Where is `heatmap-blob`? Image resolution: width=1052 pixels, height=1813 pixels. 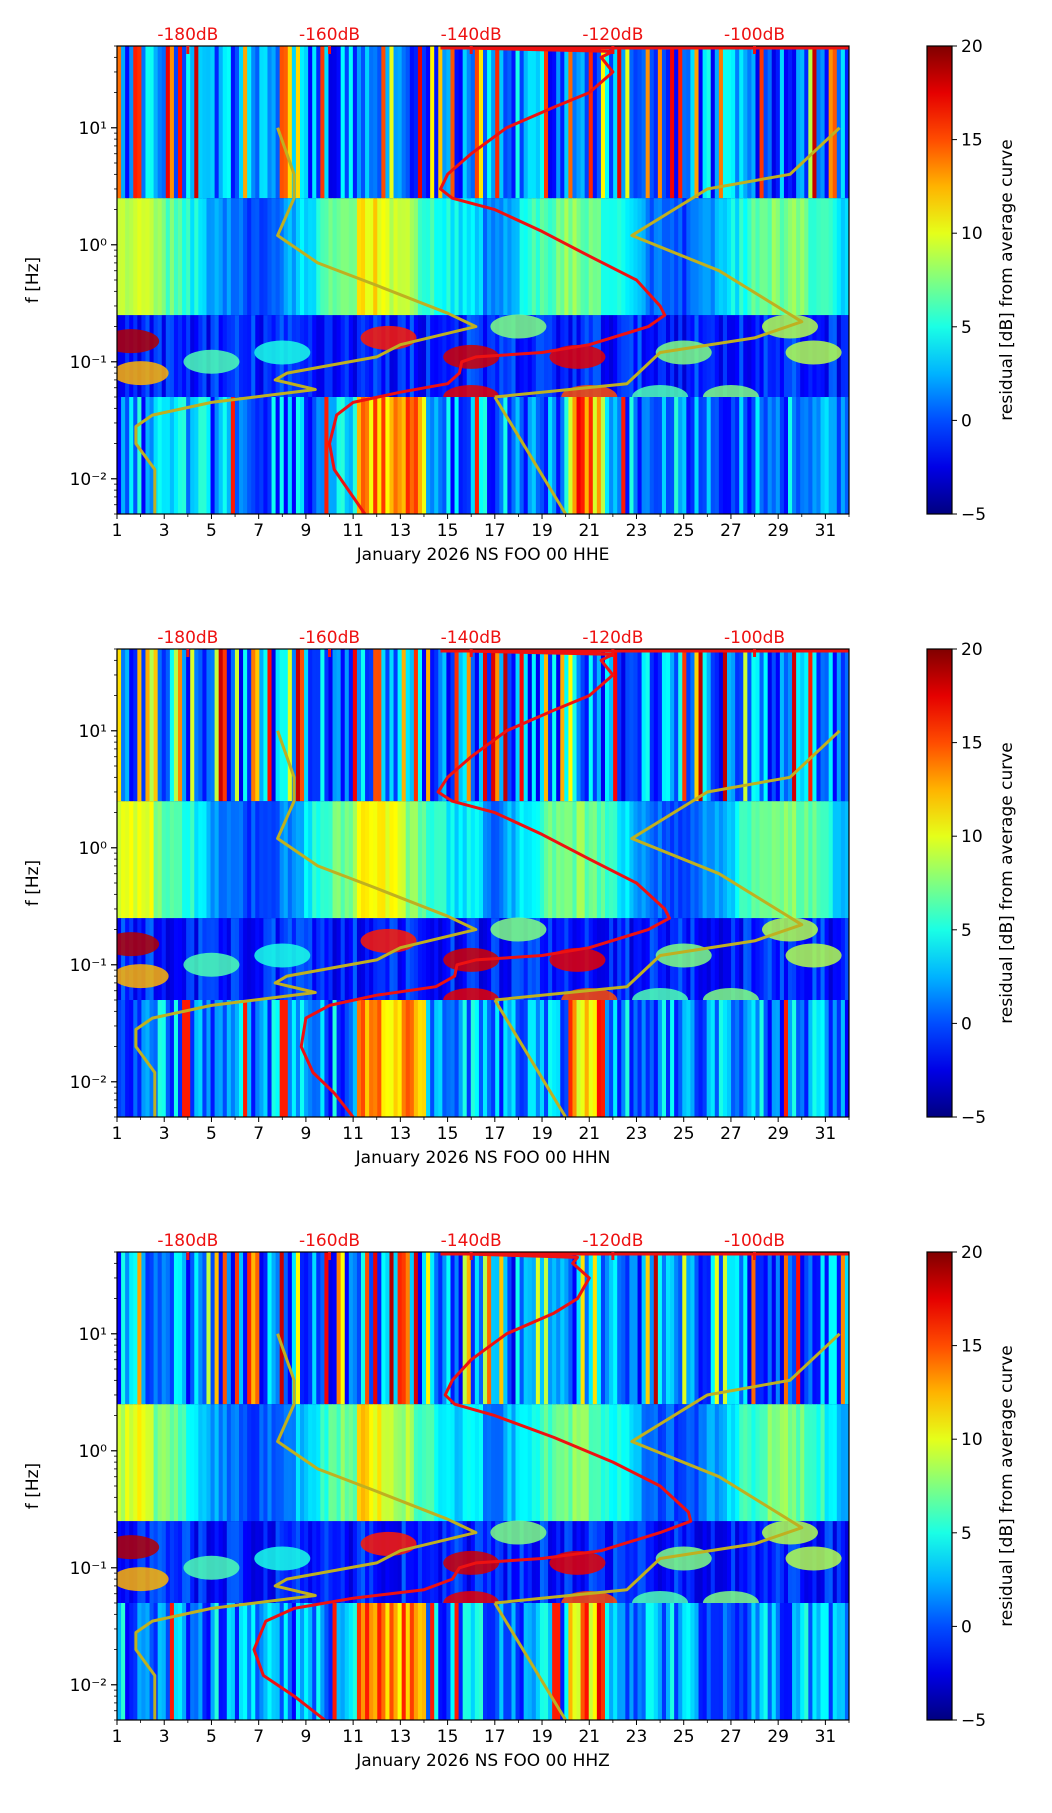 heatmap-blob is located at coordinates (518, 929).